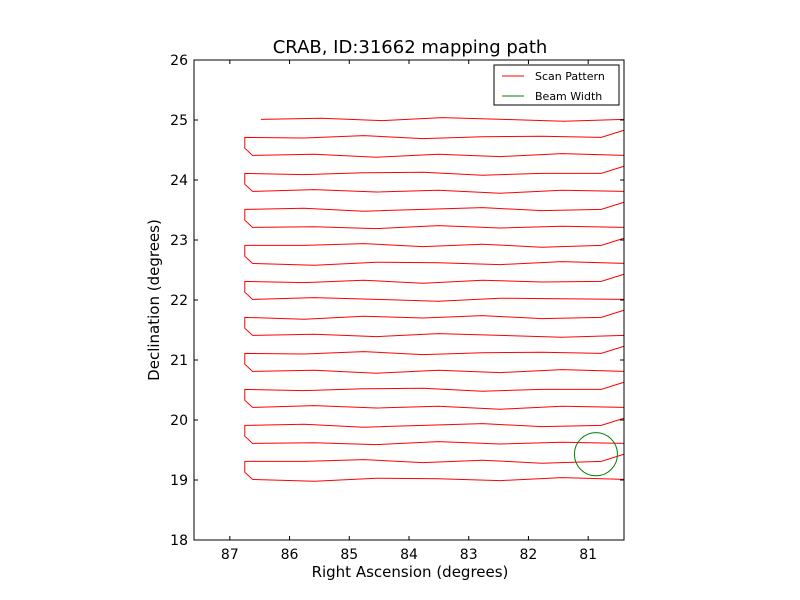 The width and height of the screenshot is (800, 600). What do you see at coordinates (179, 361) in the screenshot?
I see `y-tick-label: 21` at bounding box center [179, 361].